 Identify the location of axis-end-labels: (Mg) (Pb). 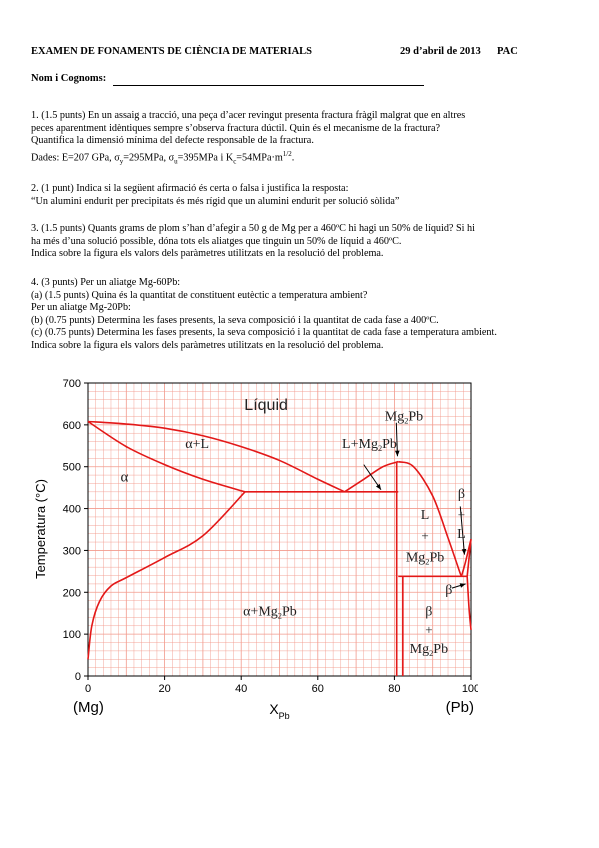
(273, 707).